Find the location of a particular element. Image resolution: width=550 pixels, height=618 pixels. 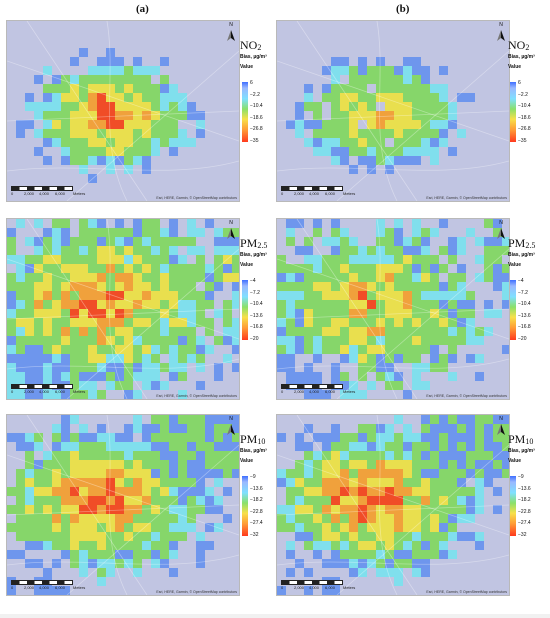

color-ramp is located at coordinates (245, 310).